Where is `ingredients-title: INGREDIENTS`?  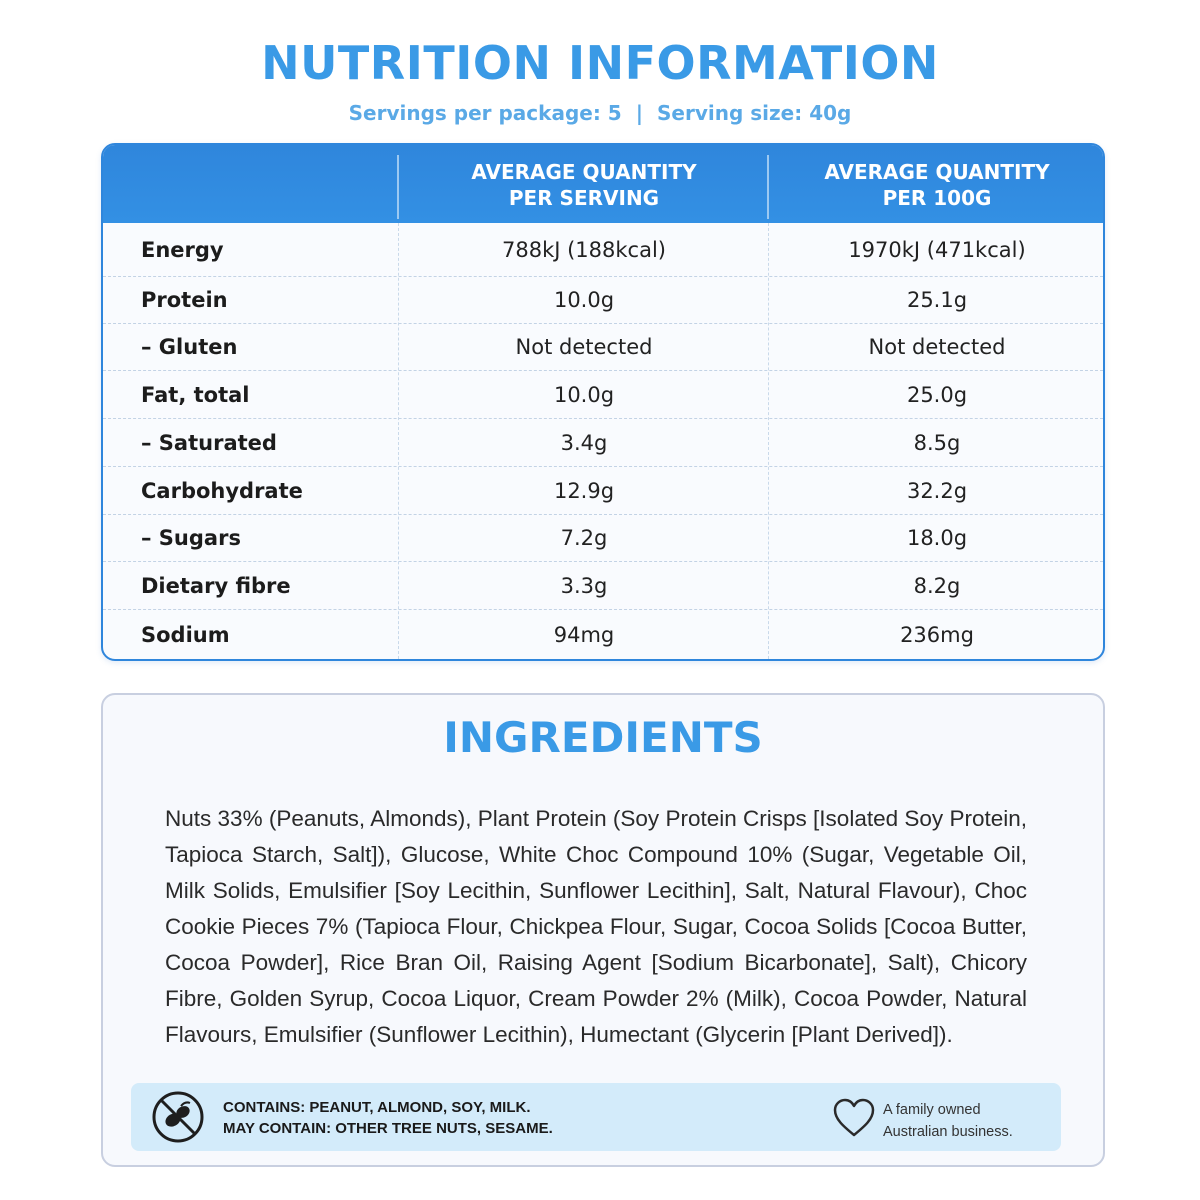 ingredients-title: INGREDIENTS is located at coordinates (603, 737).